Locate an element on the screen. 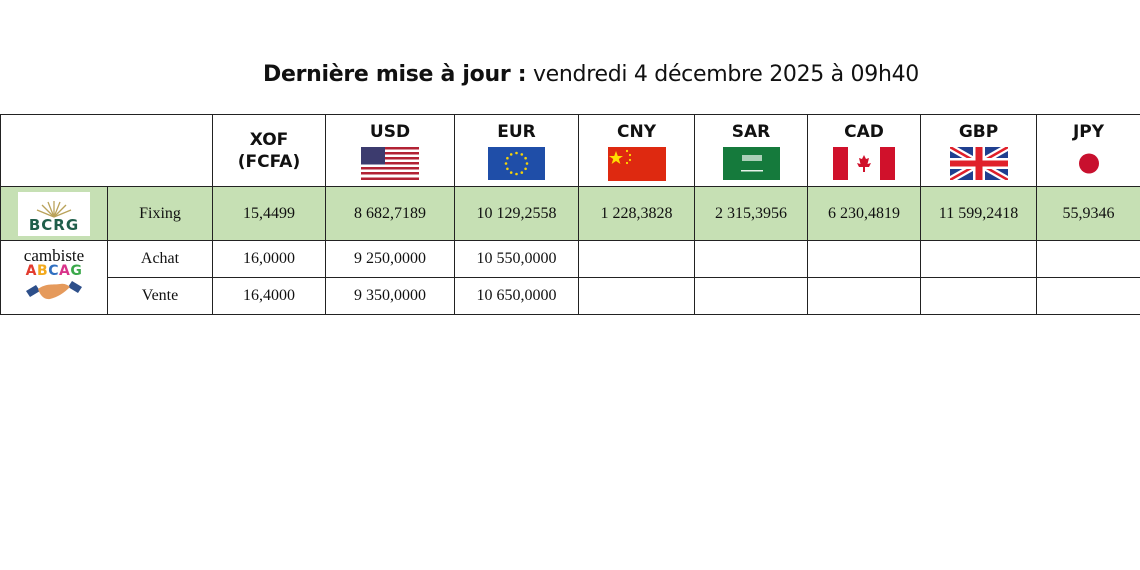 The width and height of the screenshot is (1140, 570). ca-flag-icon is located at coordinates (864, 163).